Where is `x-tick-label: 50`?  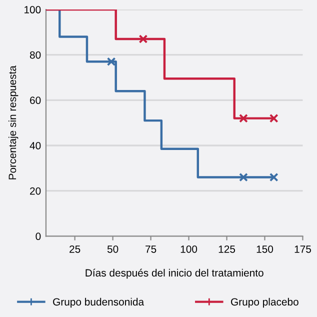 x-tick-label: 50 is located at coordinates (112, 249).